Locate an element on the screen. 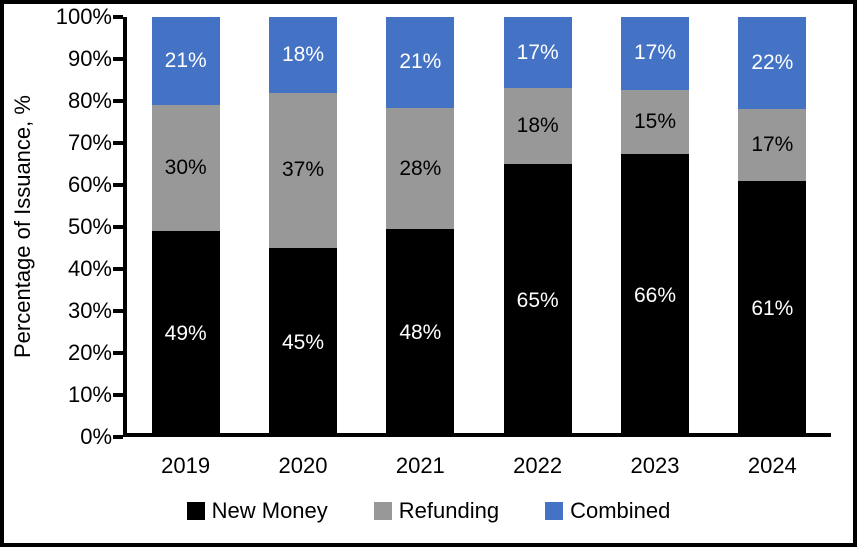  segment-data-label: 45% is located at coordinates (303, 342).